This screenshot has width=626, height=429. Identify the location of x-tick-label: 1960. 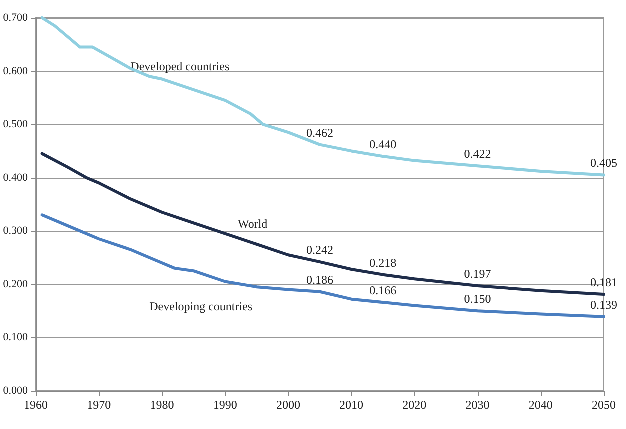
(36, 405).